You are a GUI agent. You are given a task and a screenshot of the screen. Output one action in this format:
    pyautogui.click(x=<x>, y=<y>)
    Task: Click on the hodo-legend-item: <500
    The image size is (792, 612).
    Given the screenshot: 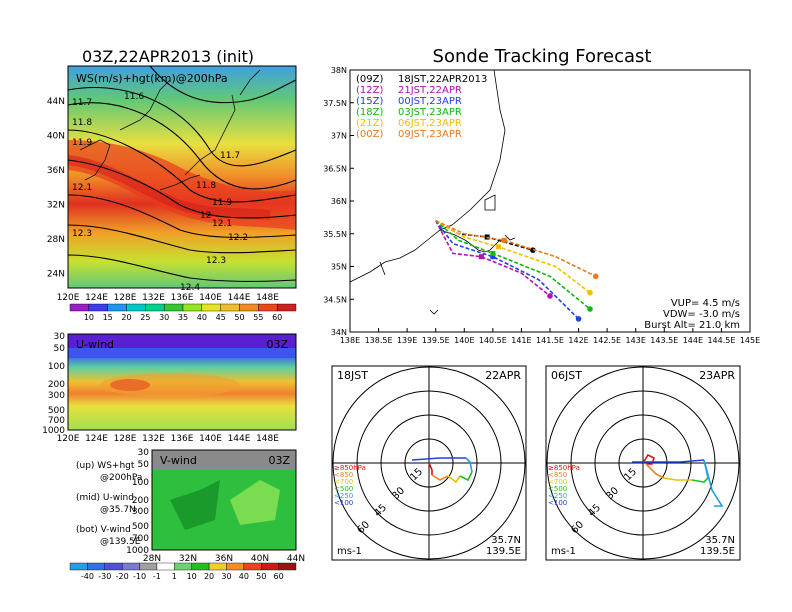 What is the action you would take?
    pyautogui.click(x=343, y=489)
    